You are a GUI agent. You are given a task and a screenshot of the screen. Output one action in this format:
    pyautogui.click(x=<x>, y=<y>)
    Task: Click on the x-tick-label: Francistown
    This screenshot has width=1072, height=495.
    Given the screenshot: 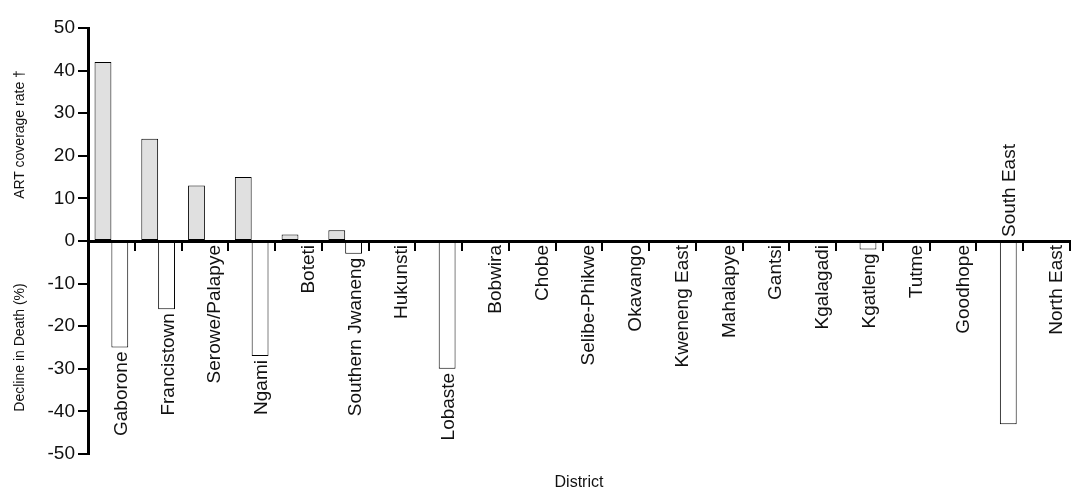 What is the action you would take?
    pyautogui.click(x=167, y=364)
    